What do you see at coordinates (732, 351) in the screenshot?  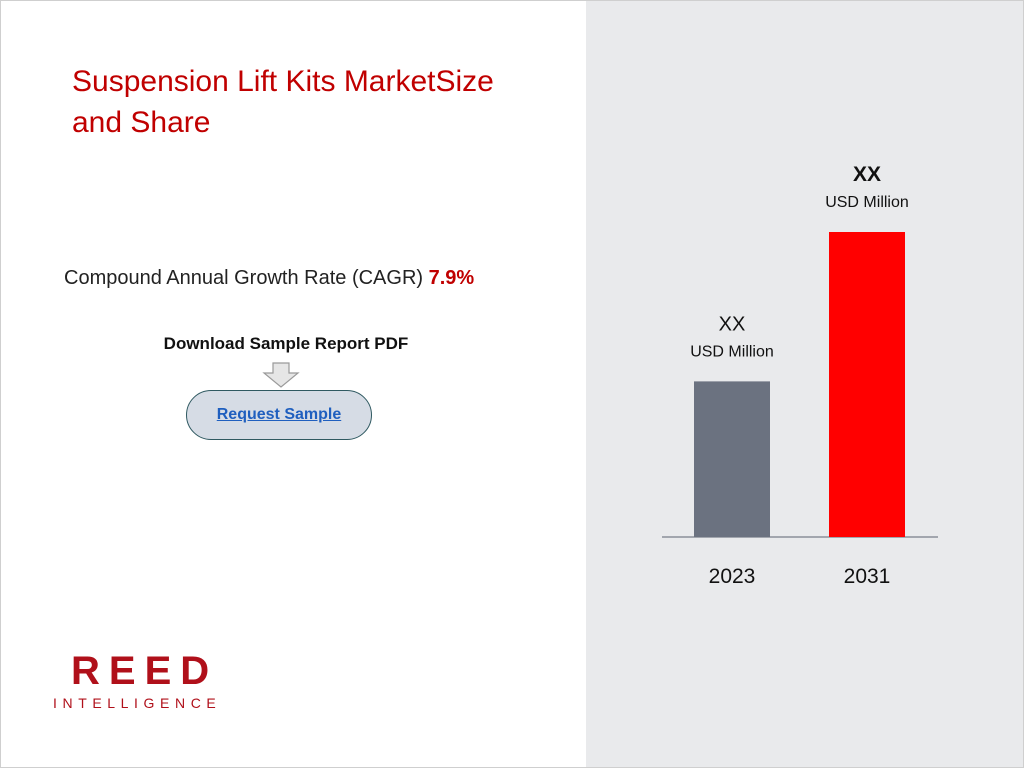 I see `data-label-unit-2023: USD Million` at bounding box center [732, 351].